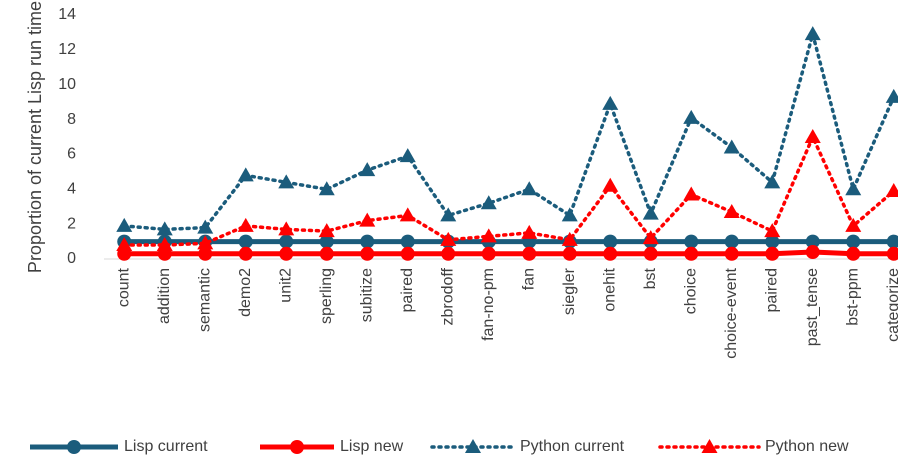 The image size is (898, 463). What do you see at coordinates (807, 446) in the screenshot?
I see `legend-label: Python new` at bounding box center [807, 446].